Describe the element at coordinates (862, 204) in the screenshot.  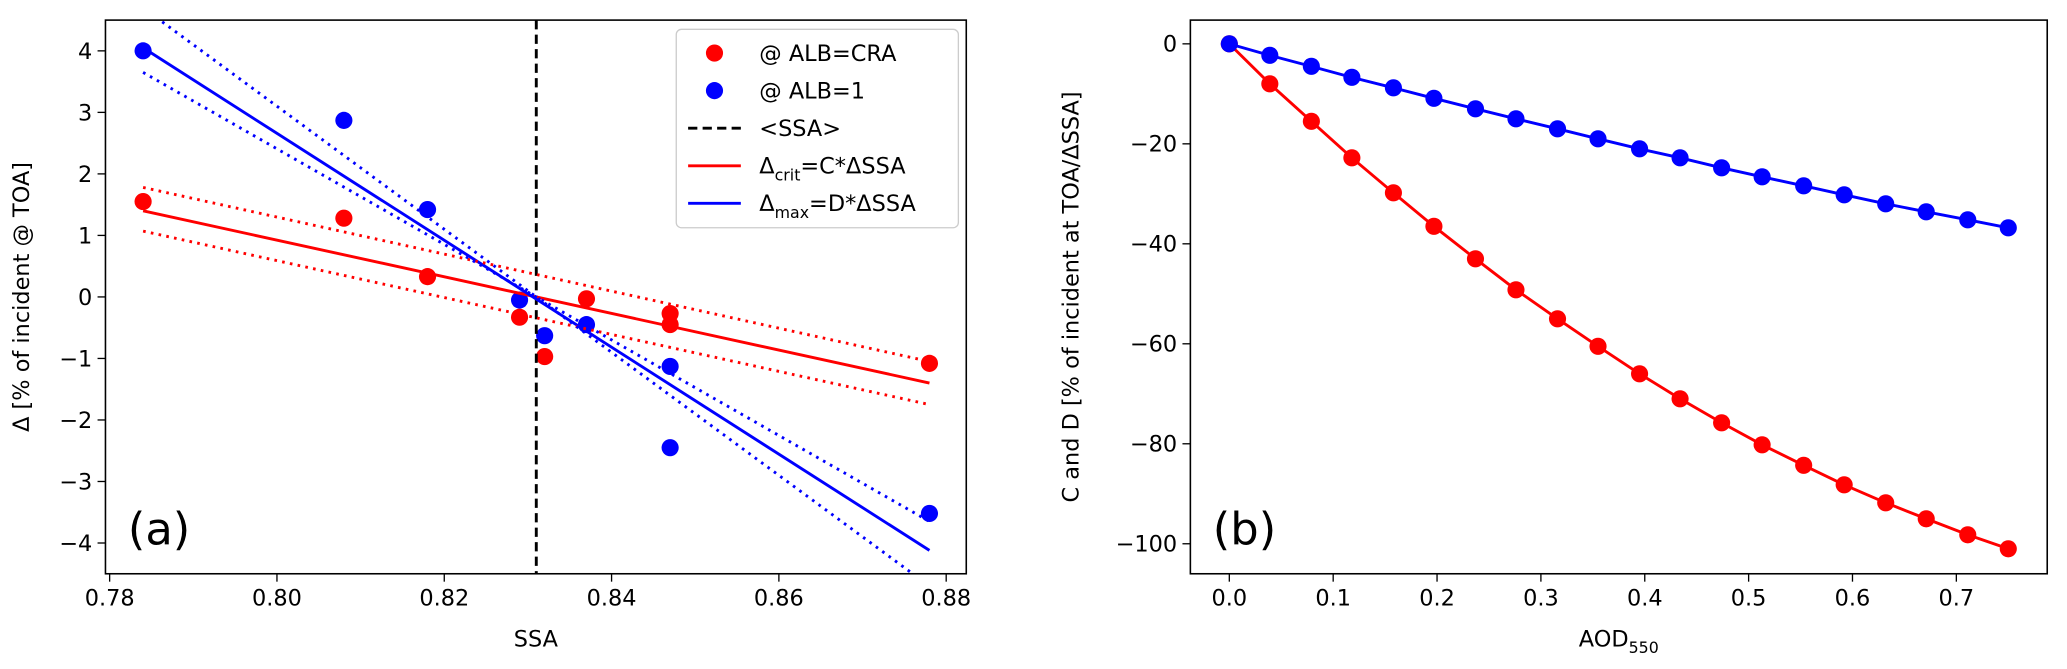
I see `legend-label-part: =D*ΔSSA` at that location.